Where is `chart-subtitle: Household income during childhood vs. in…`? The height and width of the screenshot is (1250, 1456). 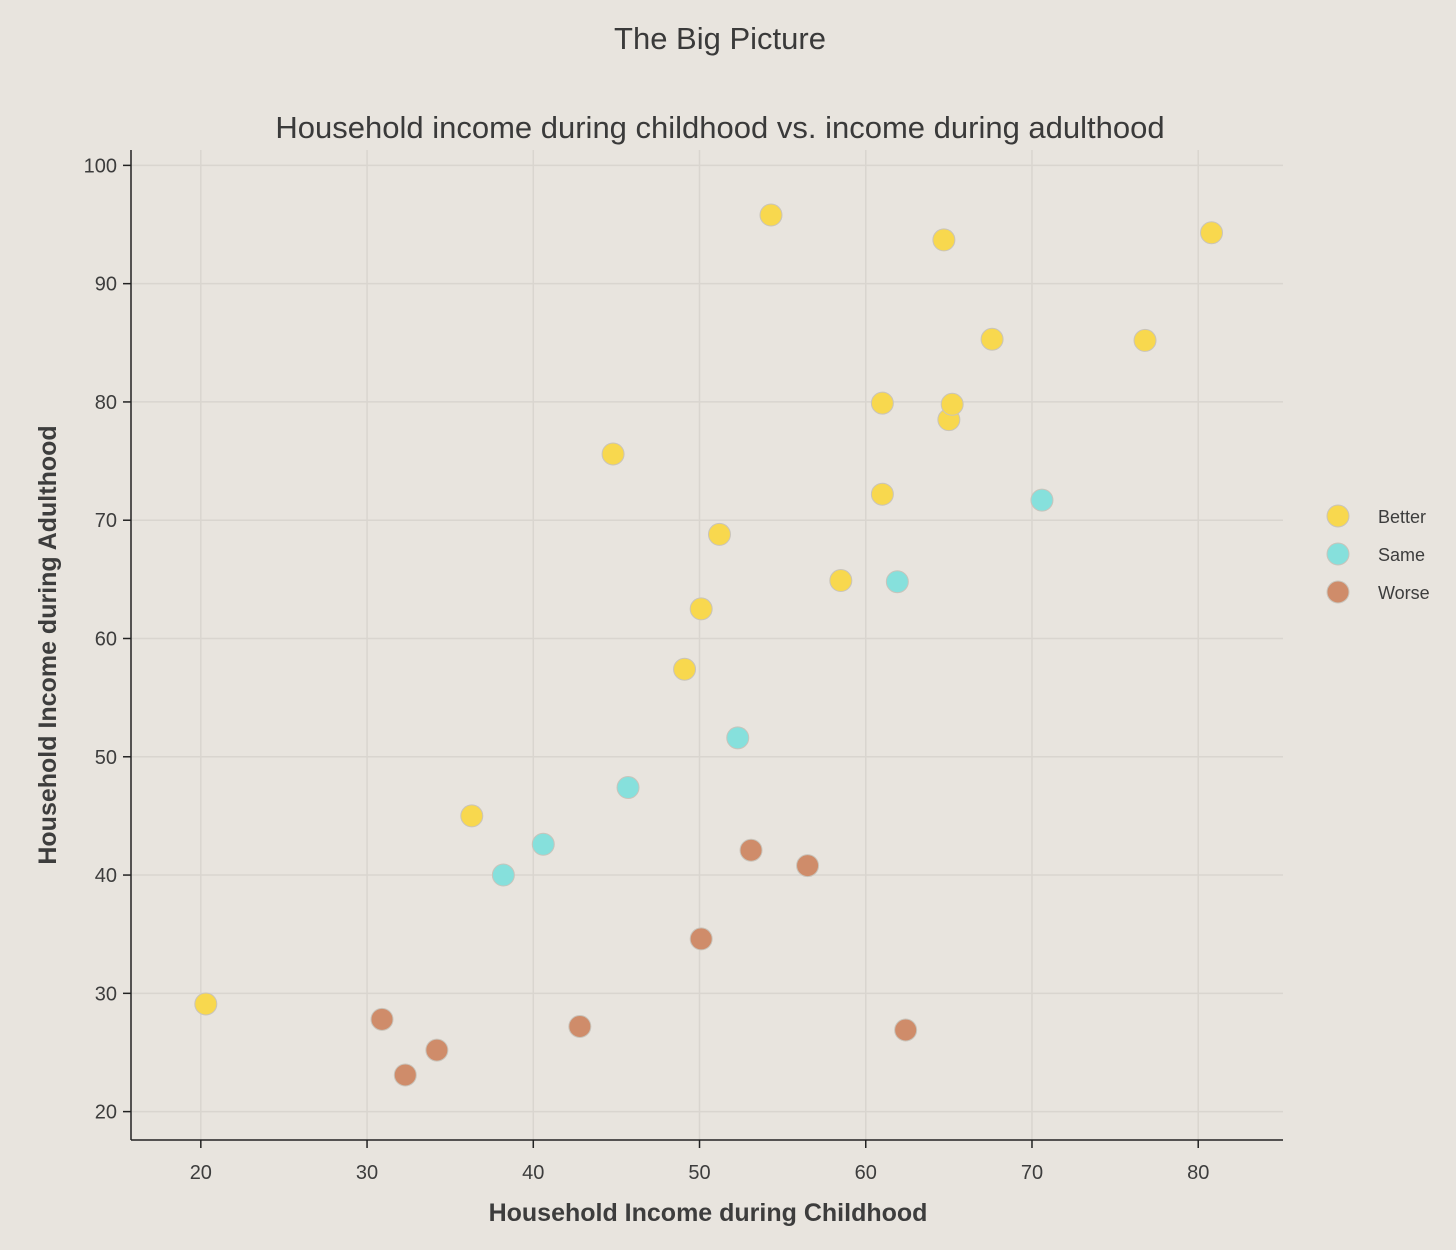 chart-subtitle: Household income during childhood vs. in… is located at coordinates (719, 127).